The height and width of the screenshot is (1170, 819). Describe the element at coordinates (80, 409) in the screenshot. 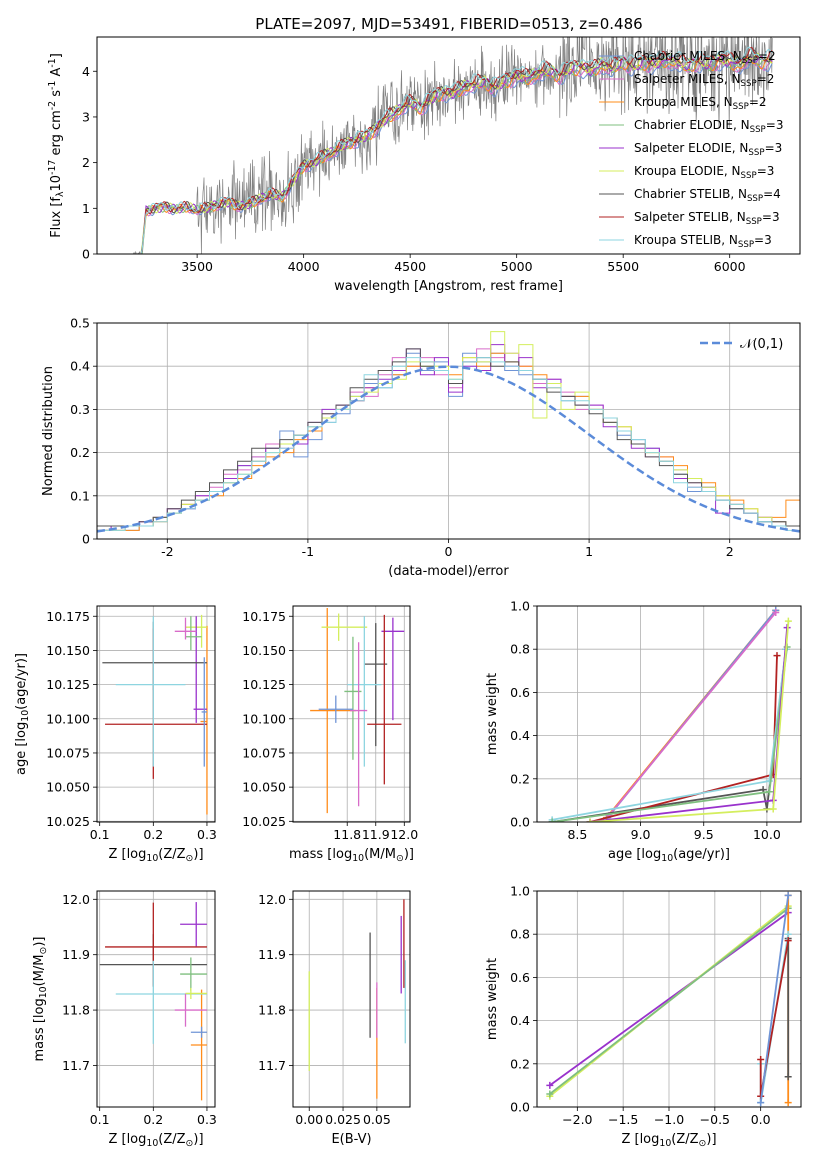

I see `y-tick-label: 0.3` at that location.